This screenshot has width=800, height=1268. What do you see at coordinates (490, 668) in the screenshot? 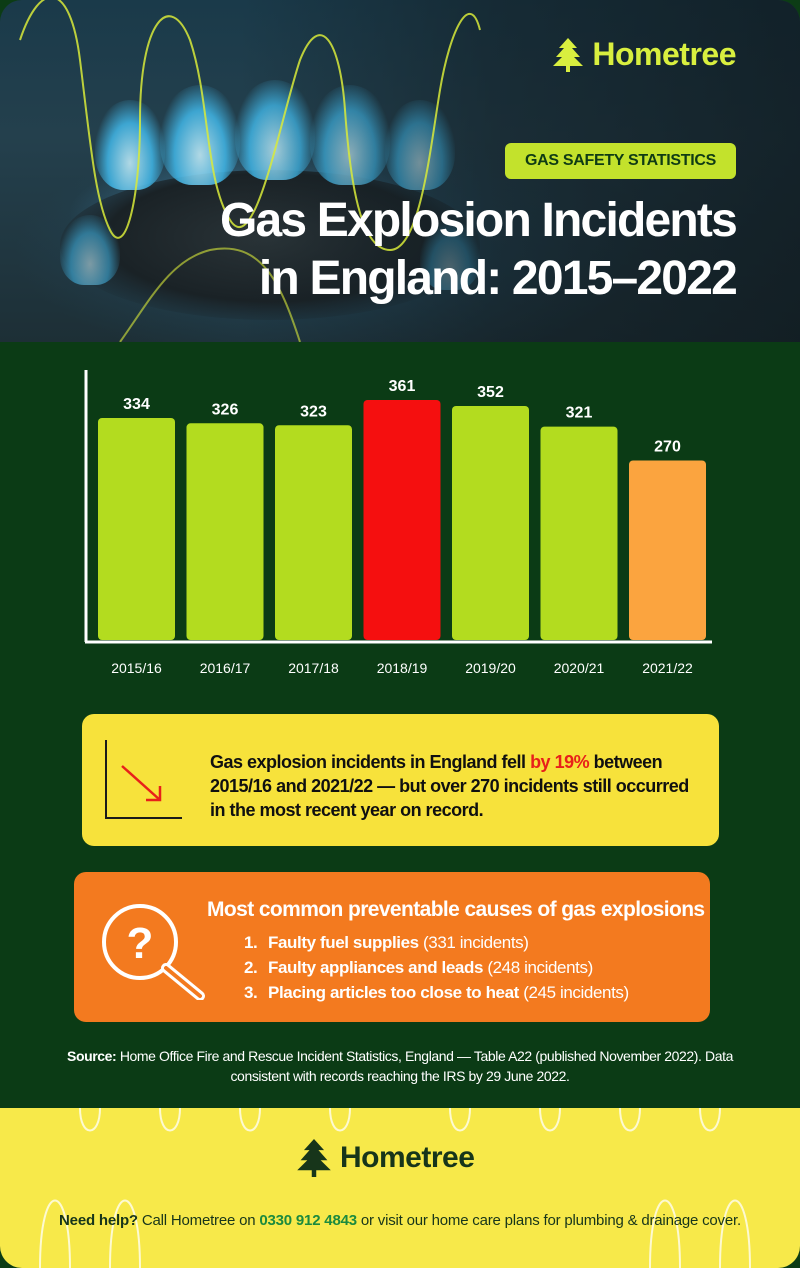
I see `x-tick-label: 2019/20` at bounding box center [490, 668].